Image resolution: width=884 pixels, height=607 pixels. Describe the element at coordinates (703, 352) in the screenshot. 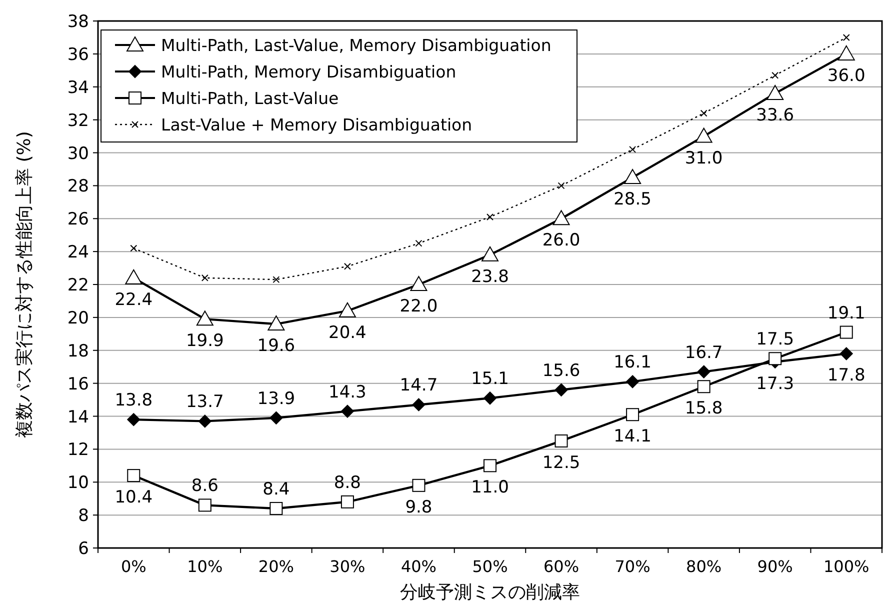

I see `data-label: 16.7` at that location.